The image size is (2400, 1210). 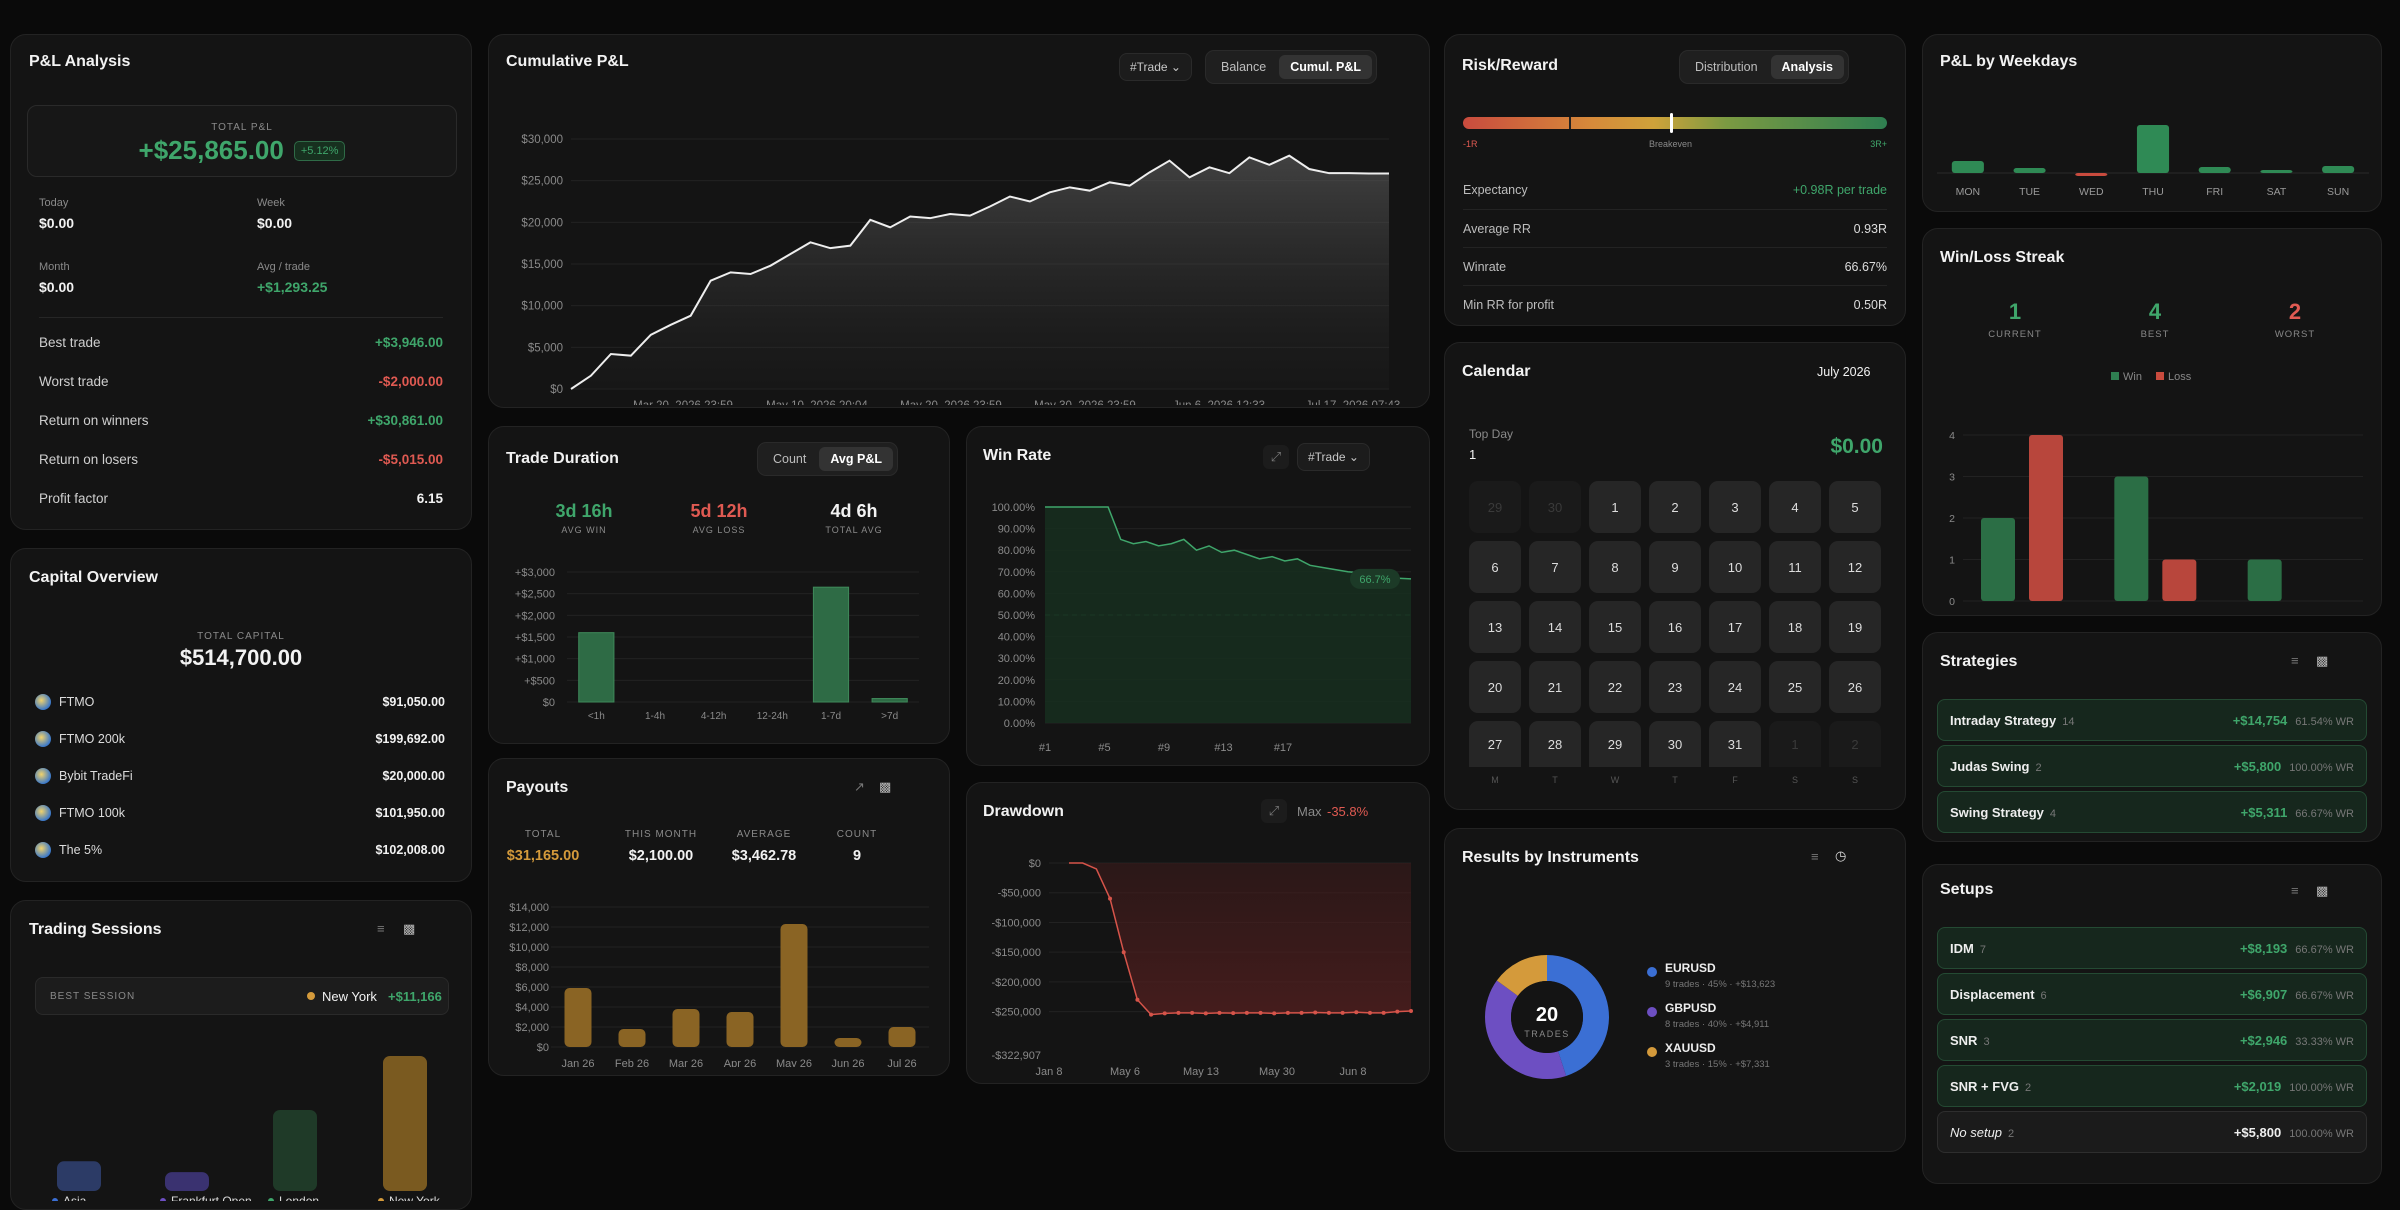 I want to click on calendar-day: 27, so click(x=1495, y=744).